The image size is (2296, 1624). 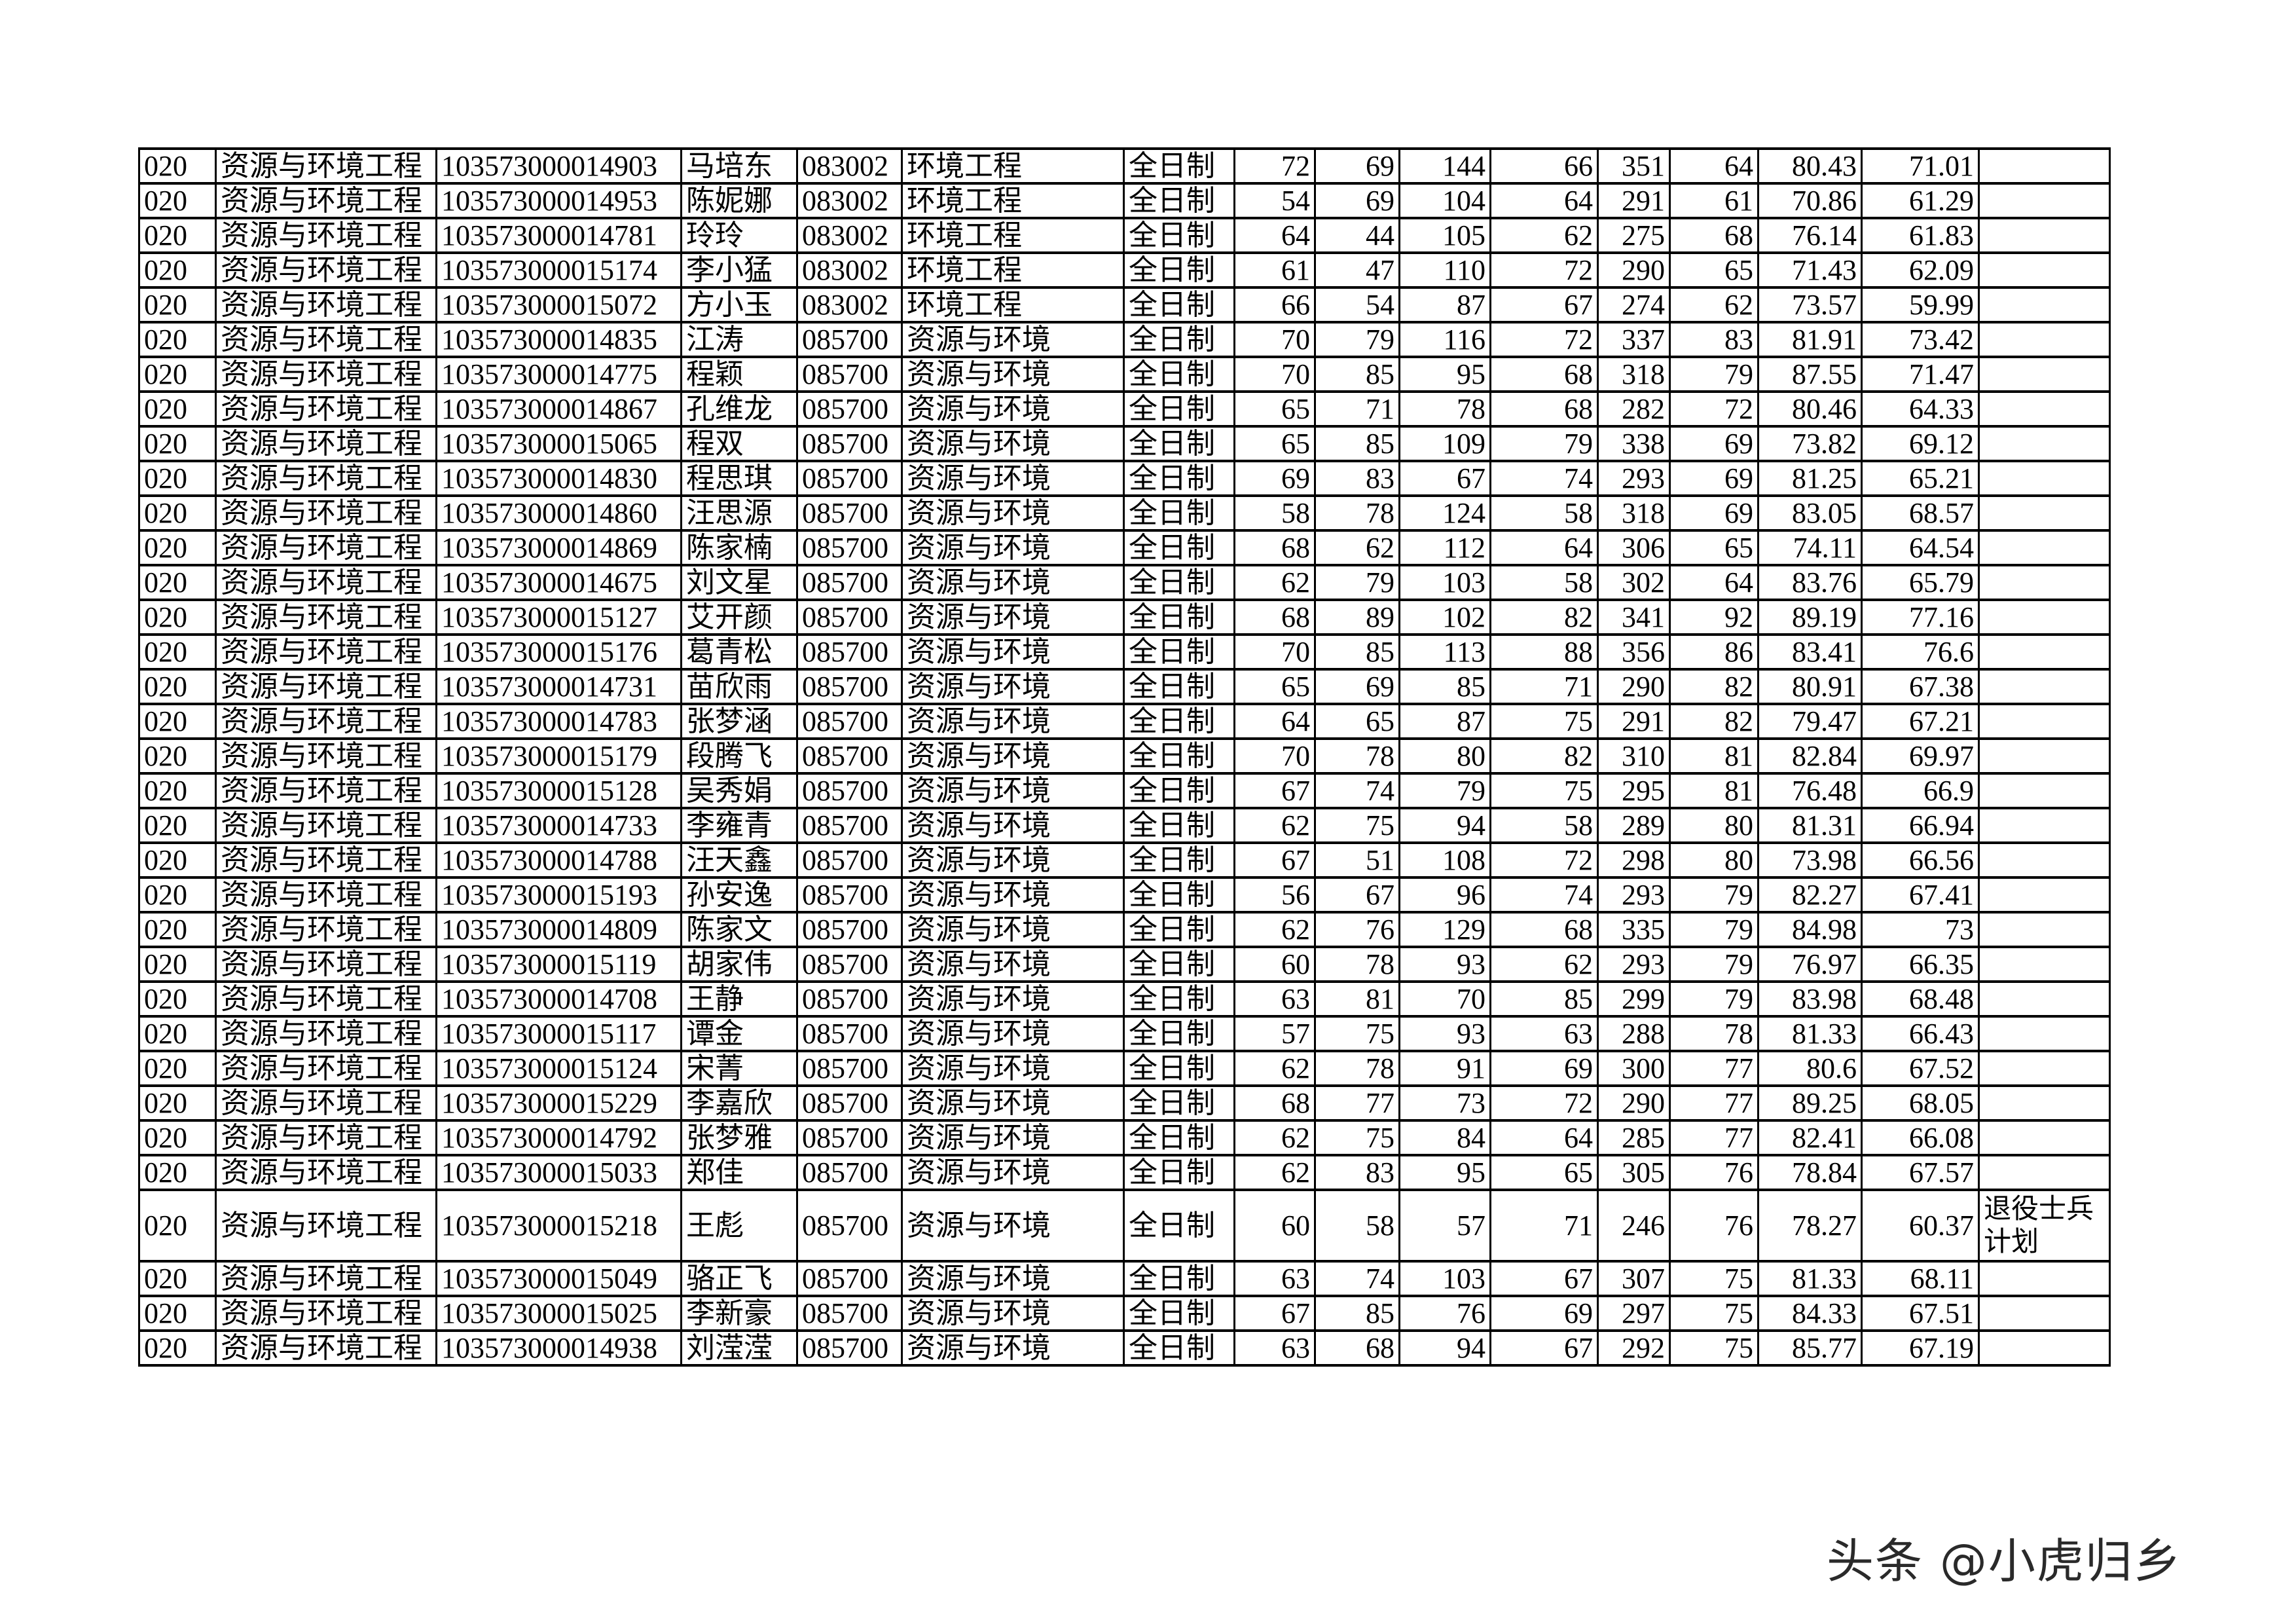 What do you see at coordinates (1920, 339) in the screenshot?
I see `cell-final-score: 73.42` at bounding box center [1920, 339].